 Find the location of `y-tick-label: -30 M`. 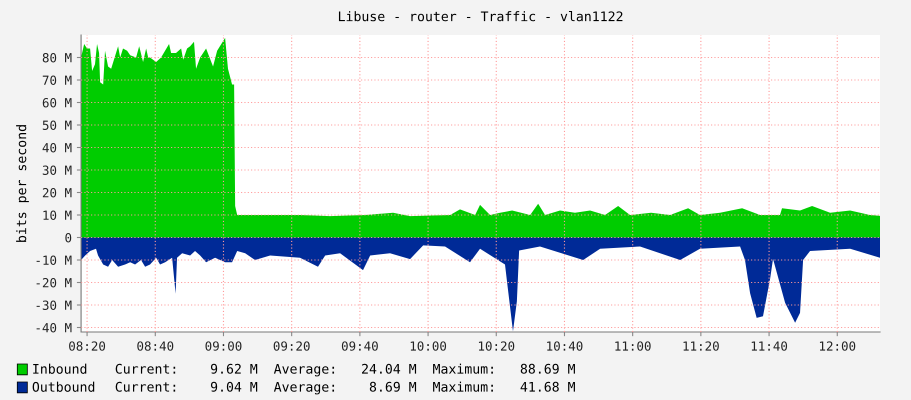

y-tick-label: -30 M is located at coordinates (54, 305).